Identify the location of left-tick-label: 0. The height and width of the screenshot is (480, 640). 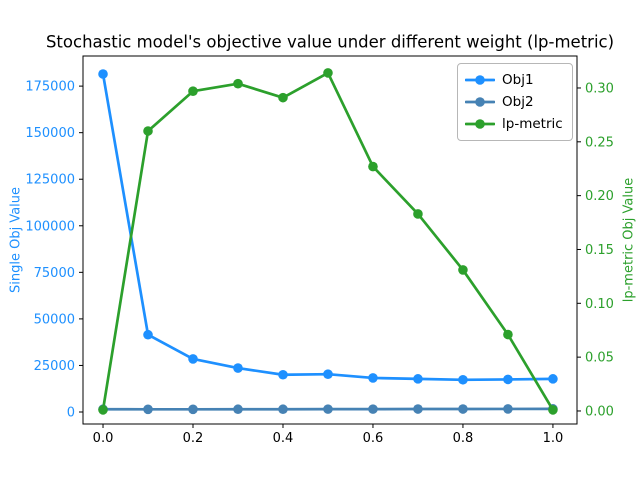
(71, 413).